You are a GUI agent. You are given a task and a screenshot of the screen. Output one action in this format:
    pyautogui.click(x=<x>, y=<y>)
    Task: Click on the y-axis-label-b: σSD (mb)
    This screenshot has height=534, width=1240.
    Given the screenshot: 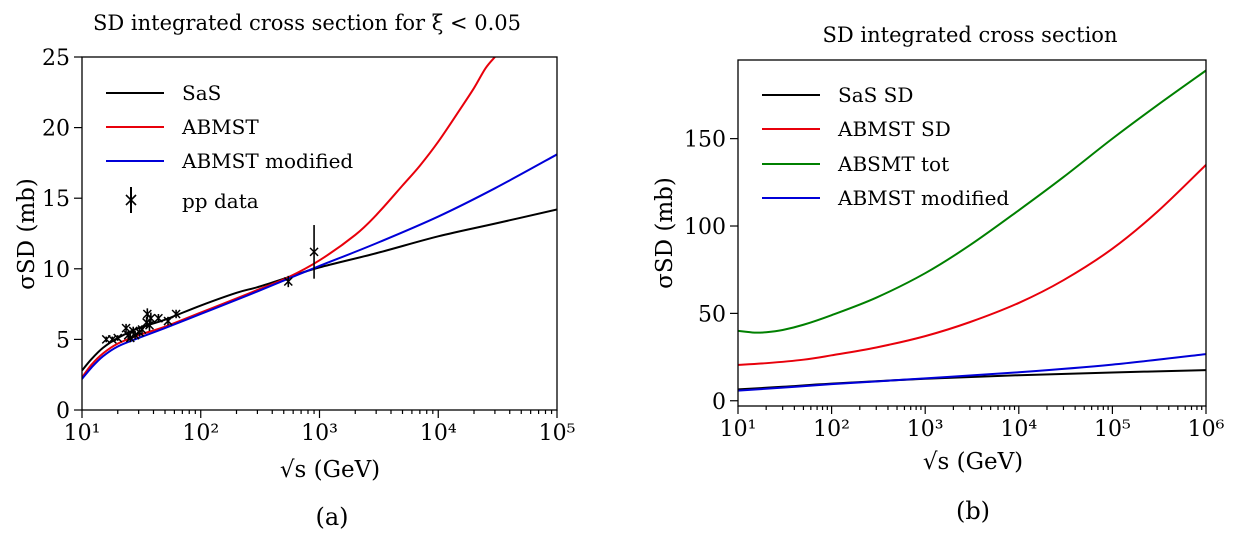 What is the action you would take?
    pyautogui.click(x=665, y=233)
    